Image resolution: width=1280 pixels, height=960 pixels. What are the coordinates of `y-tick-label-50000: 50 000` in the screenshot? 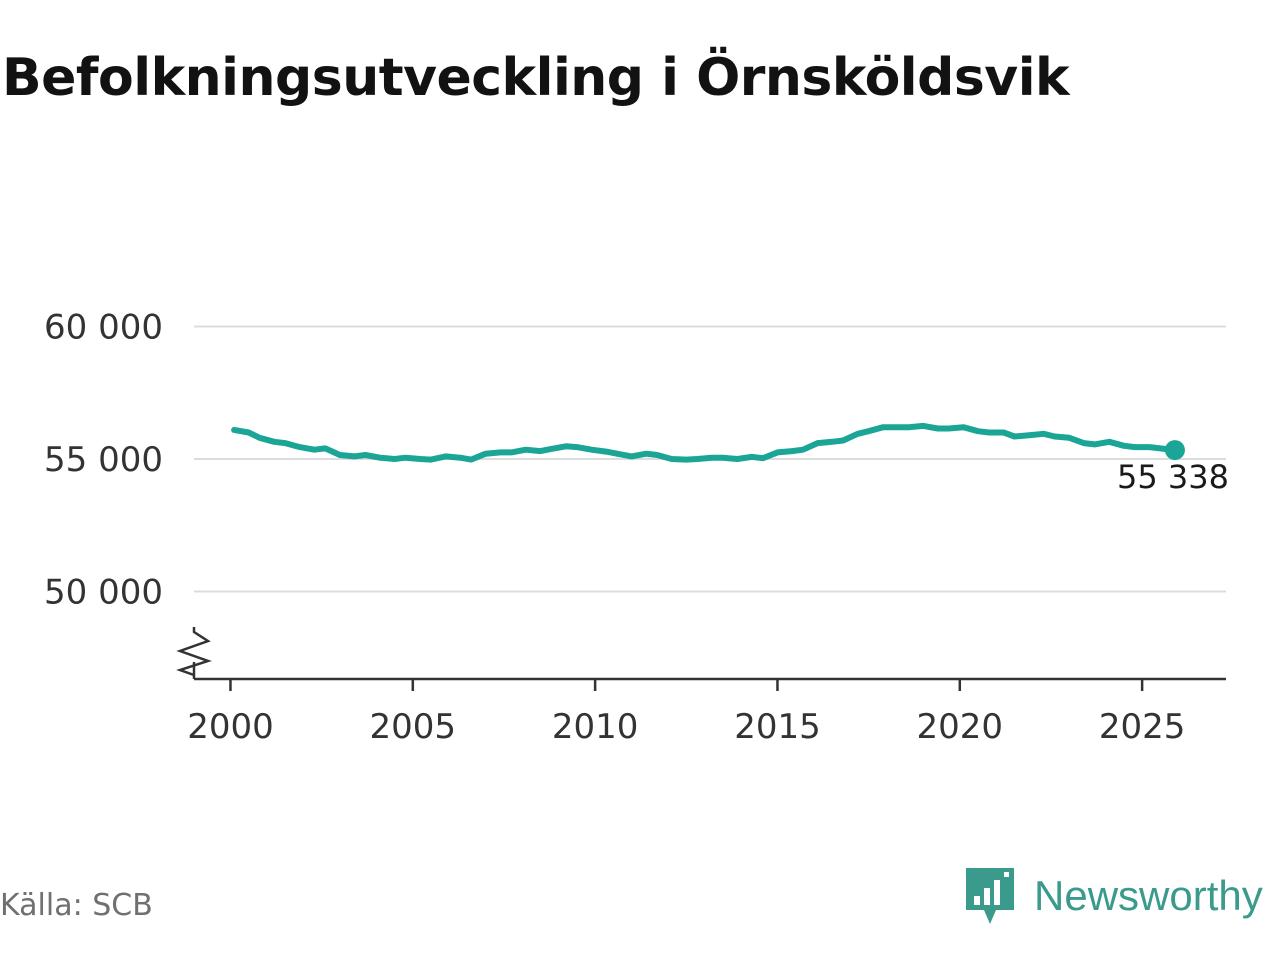 It's located at (103, 593).